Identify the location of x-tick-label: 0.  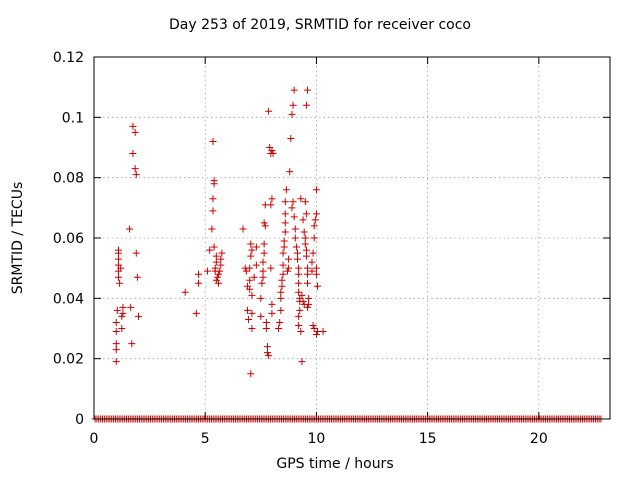
(94, 439).